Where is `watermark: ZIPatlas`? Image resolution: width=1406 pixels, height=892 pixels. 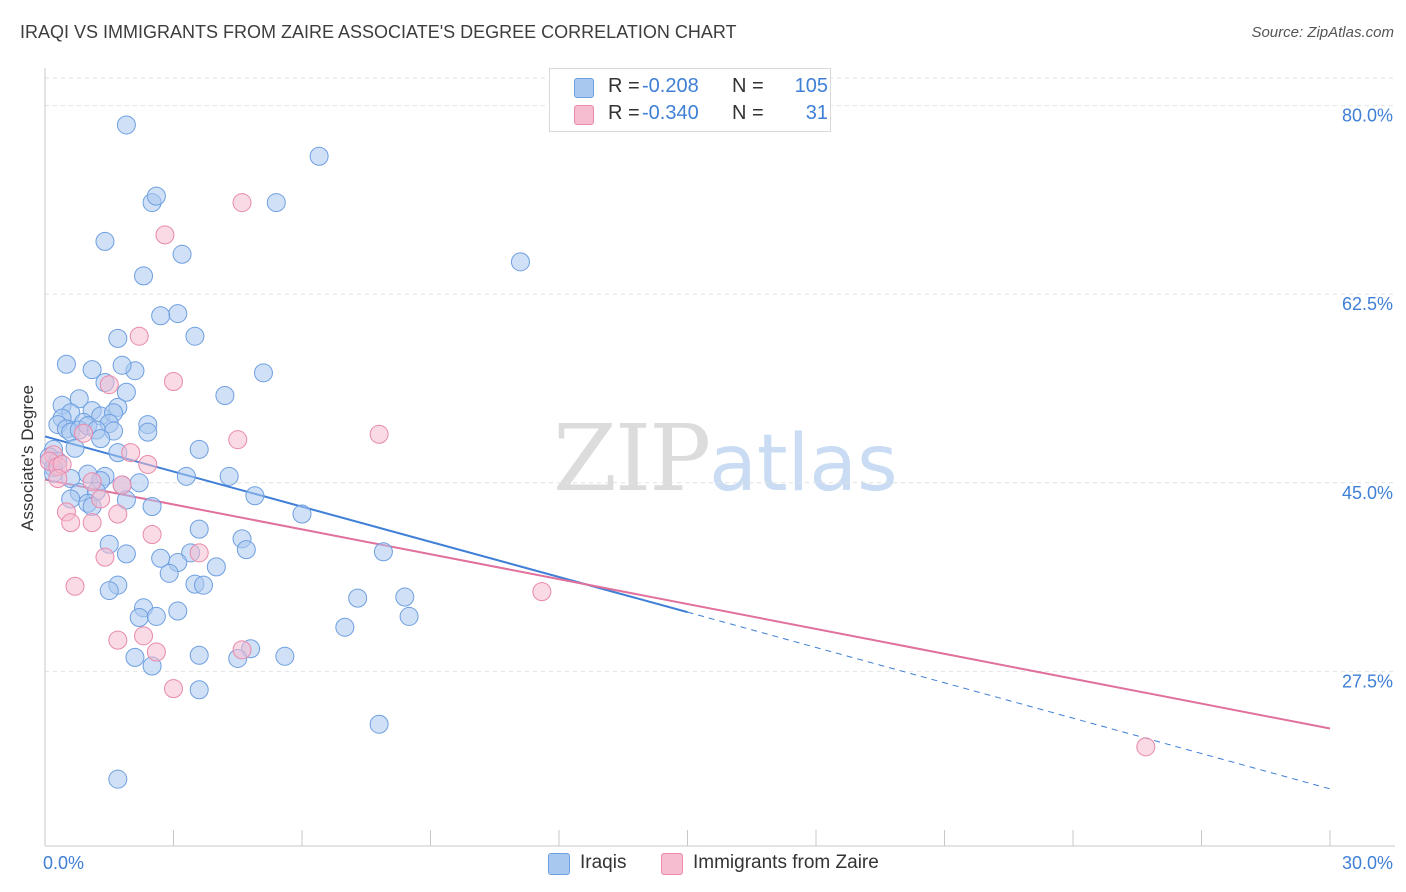 watermark: ZIPatlas is located at coordinates (725, 458).